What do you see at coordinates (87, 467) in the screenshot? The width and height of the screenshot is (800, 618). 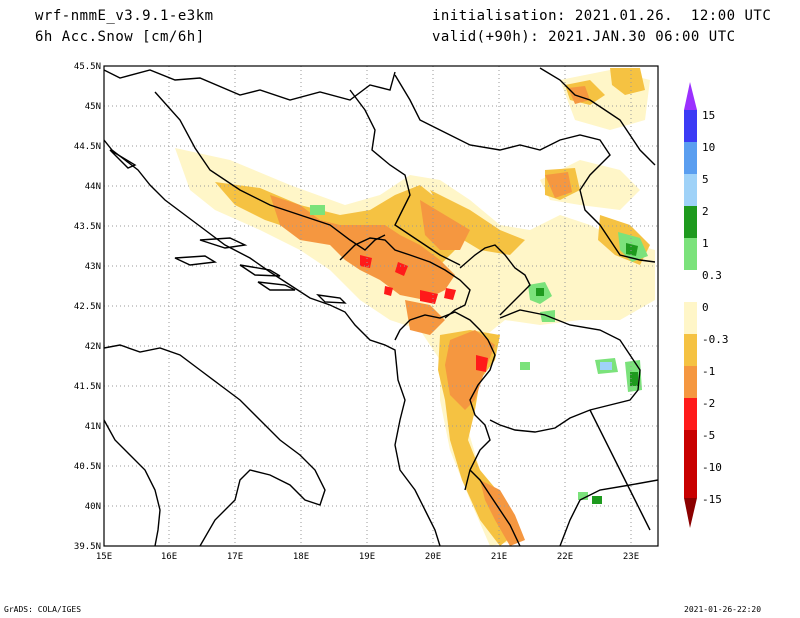 I see `lat-label: 40.5N` at bounding box center [87, 467].